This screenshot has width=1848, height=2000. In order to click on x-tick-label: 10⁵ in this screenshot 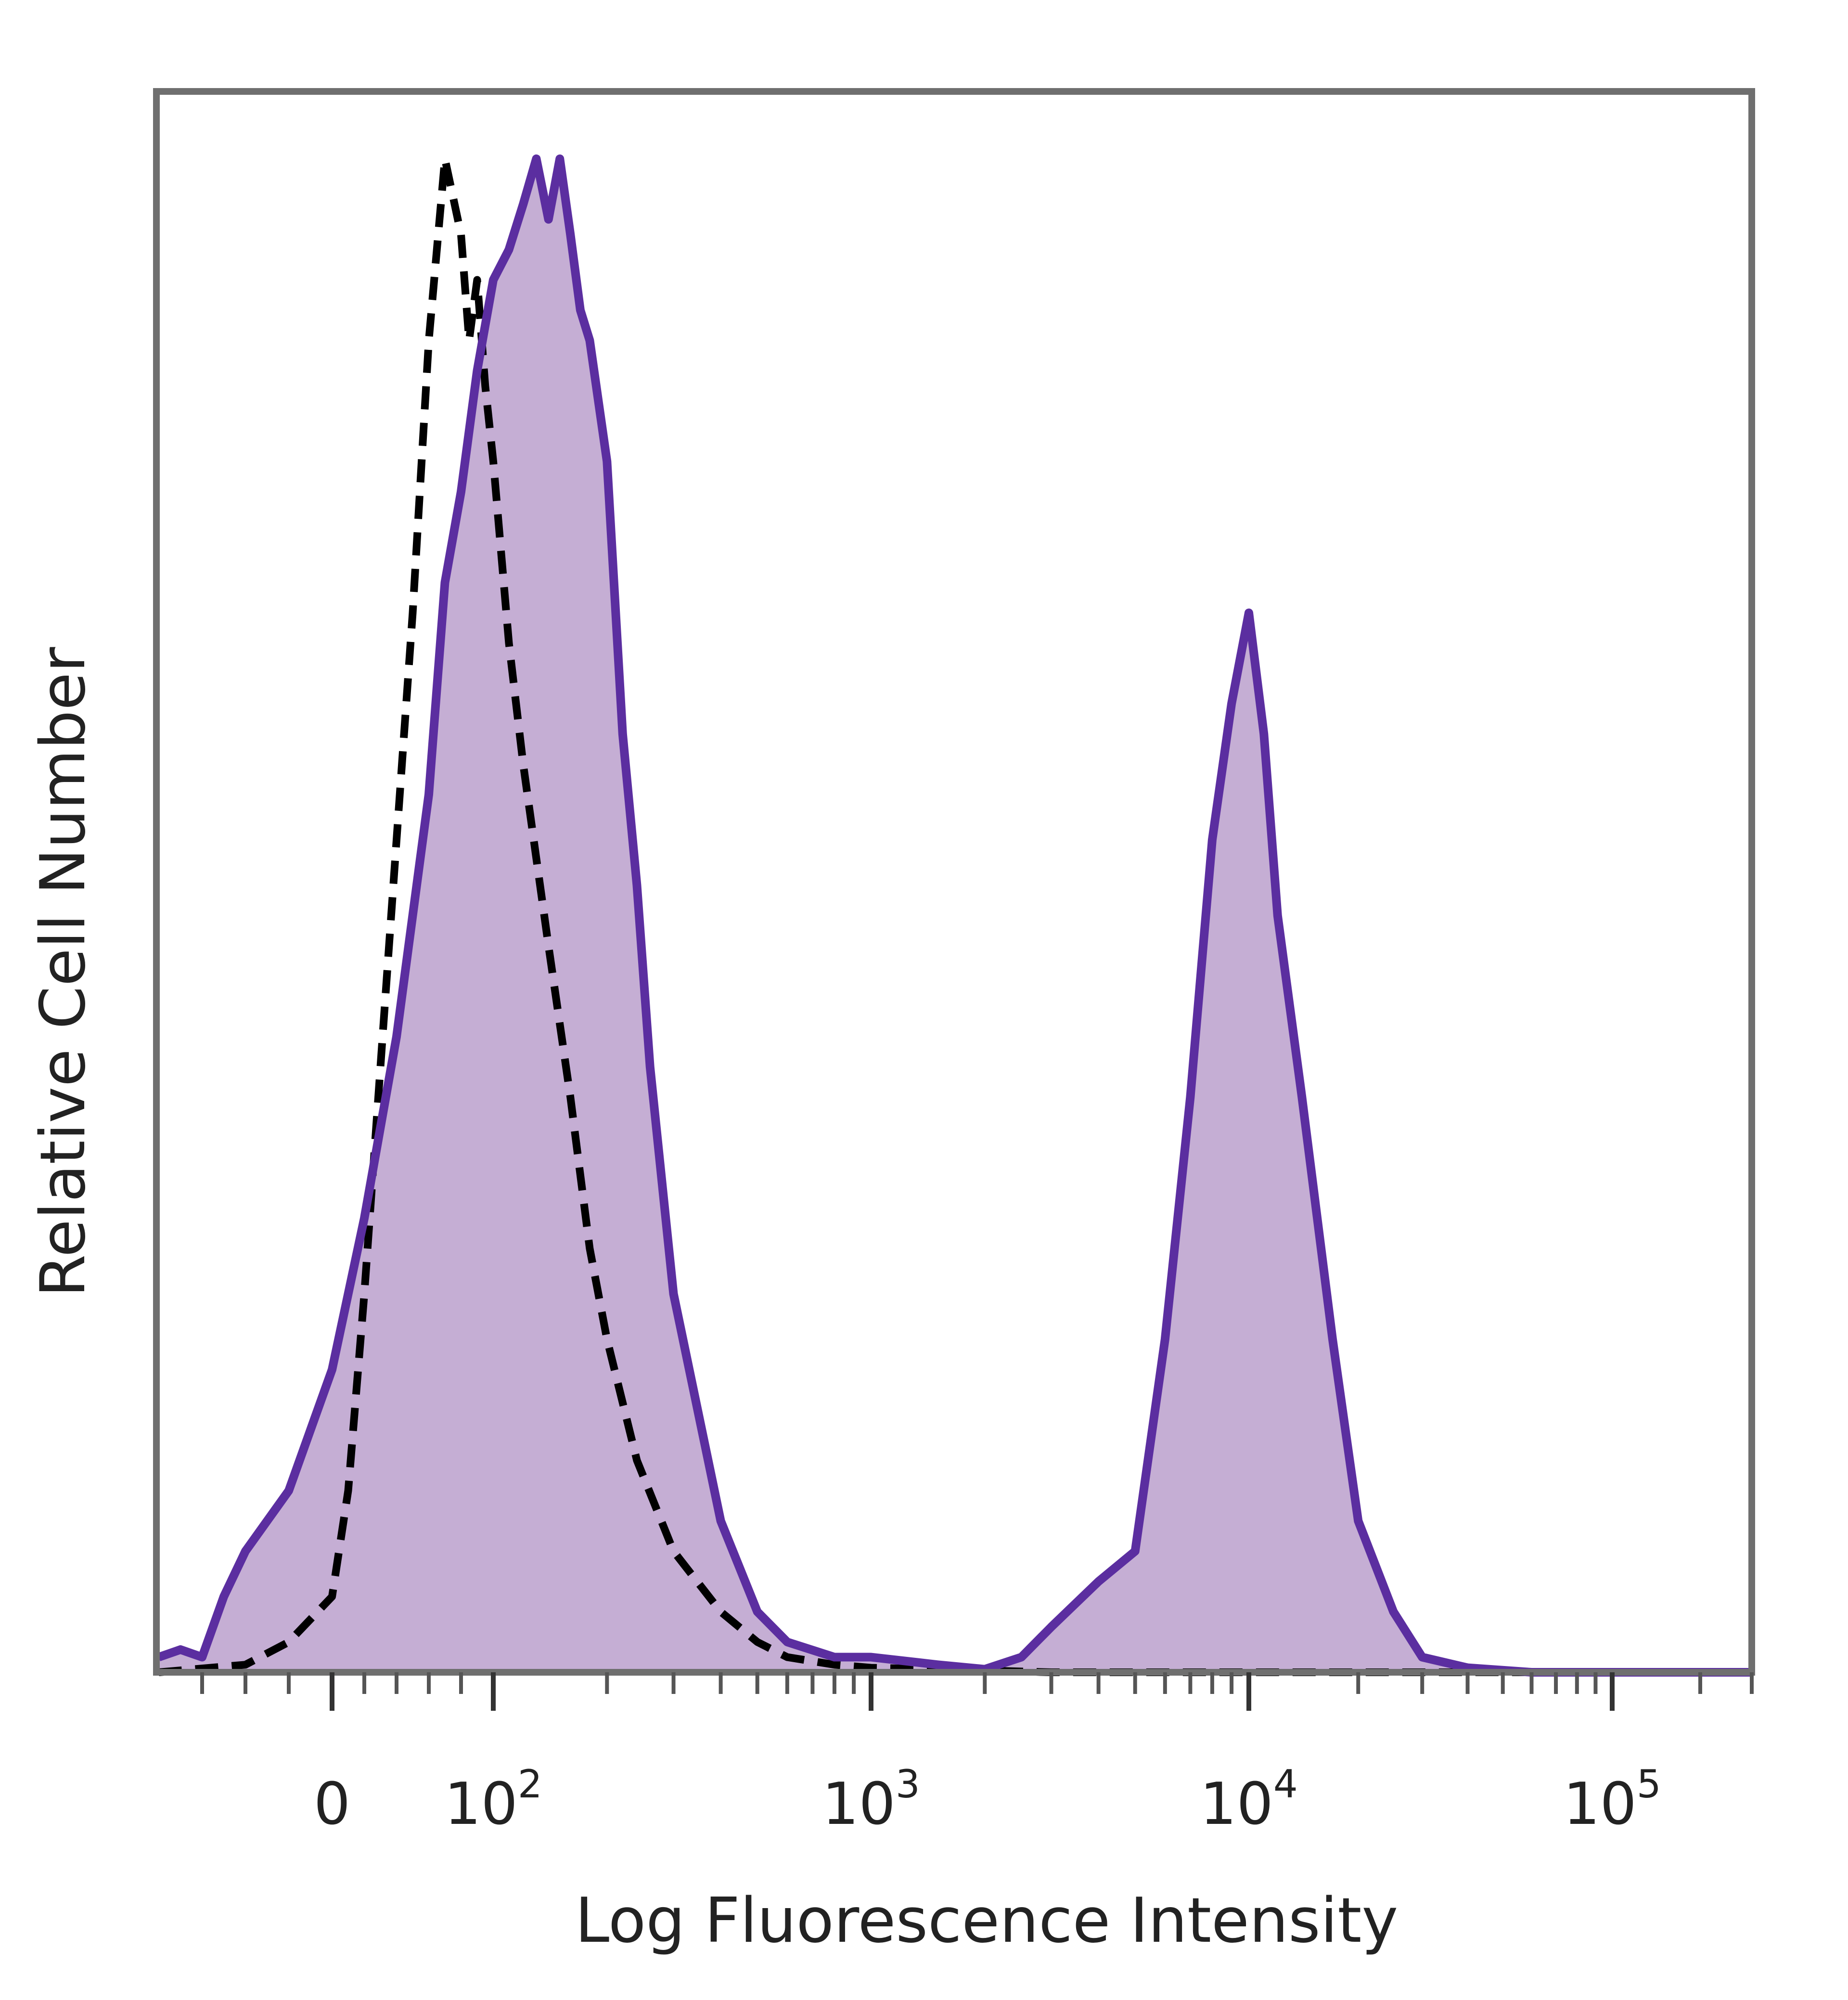, I will do `click(1612, 1800)`.